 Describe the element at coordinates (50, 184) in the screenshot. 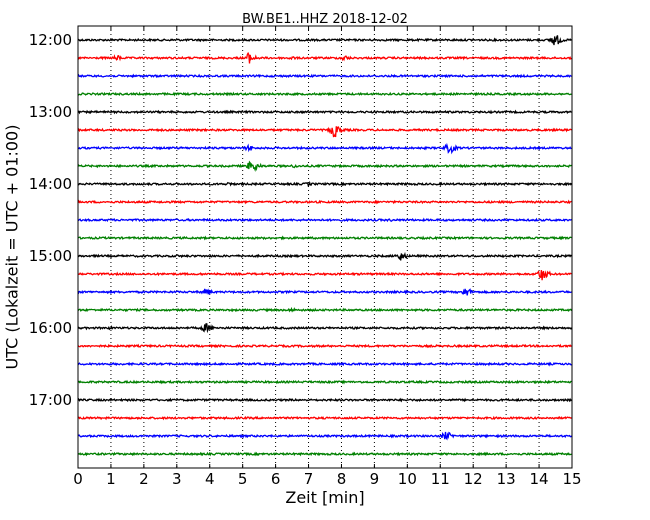

I see `y-tick-label: 14:00` at that location.